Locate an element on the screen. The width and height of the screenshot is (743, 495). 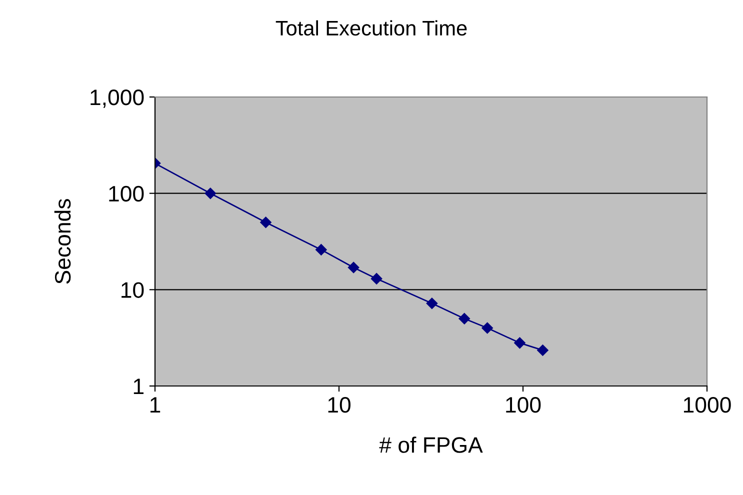
y-axis-title: Seconds is located at coordinates (62, 241).